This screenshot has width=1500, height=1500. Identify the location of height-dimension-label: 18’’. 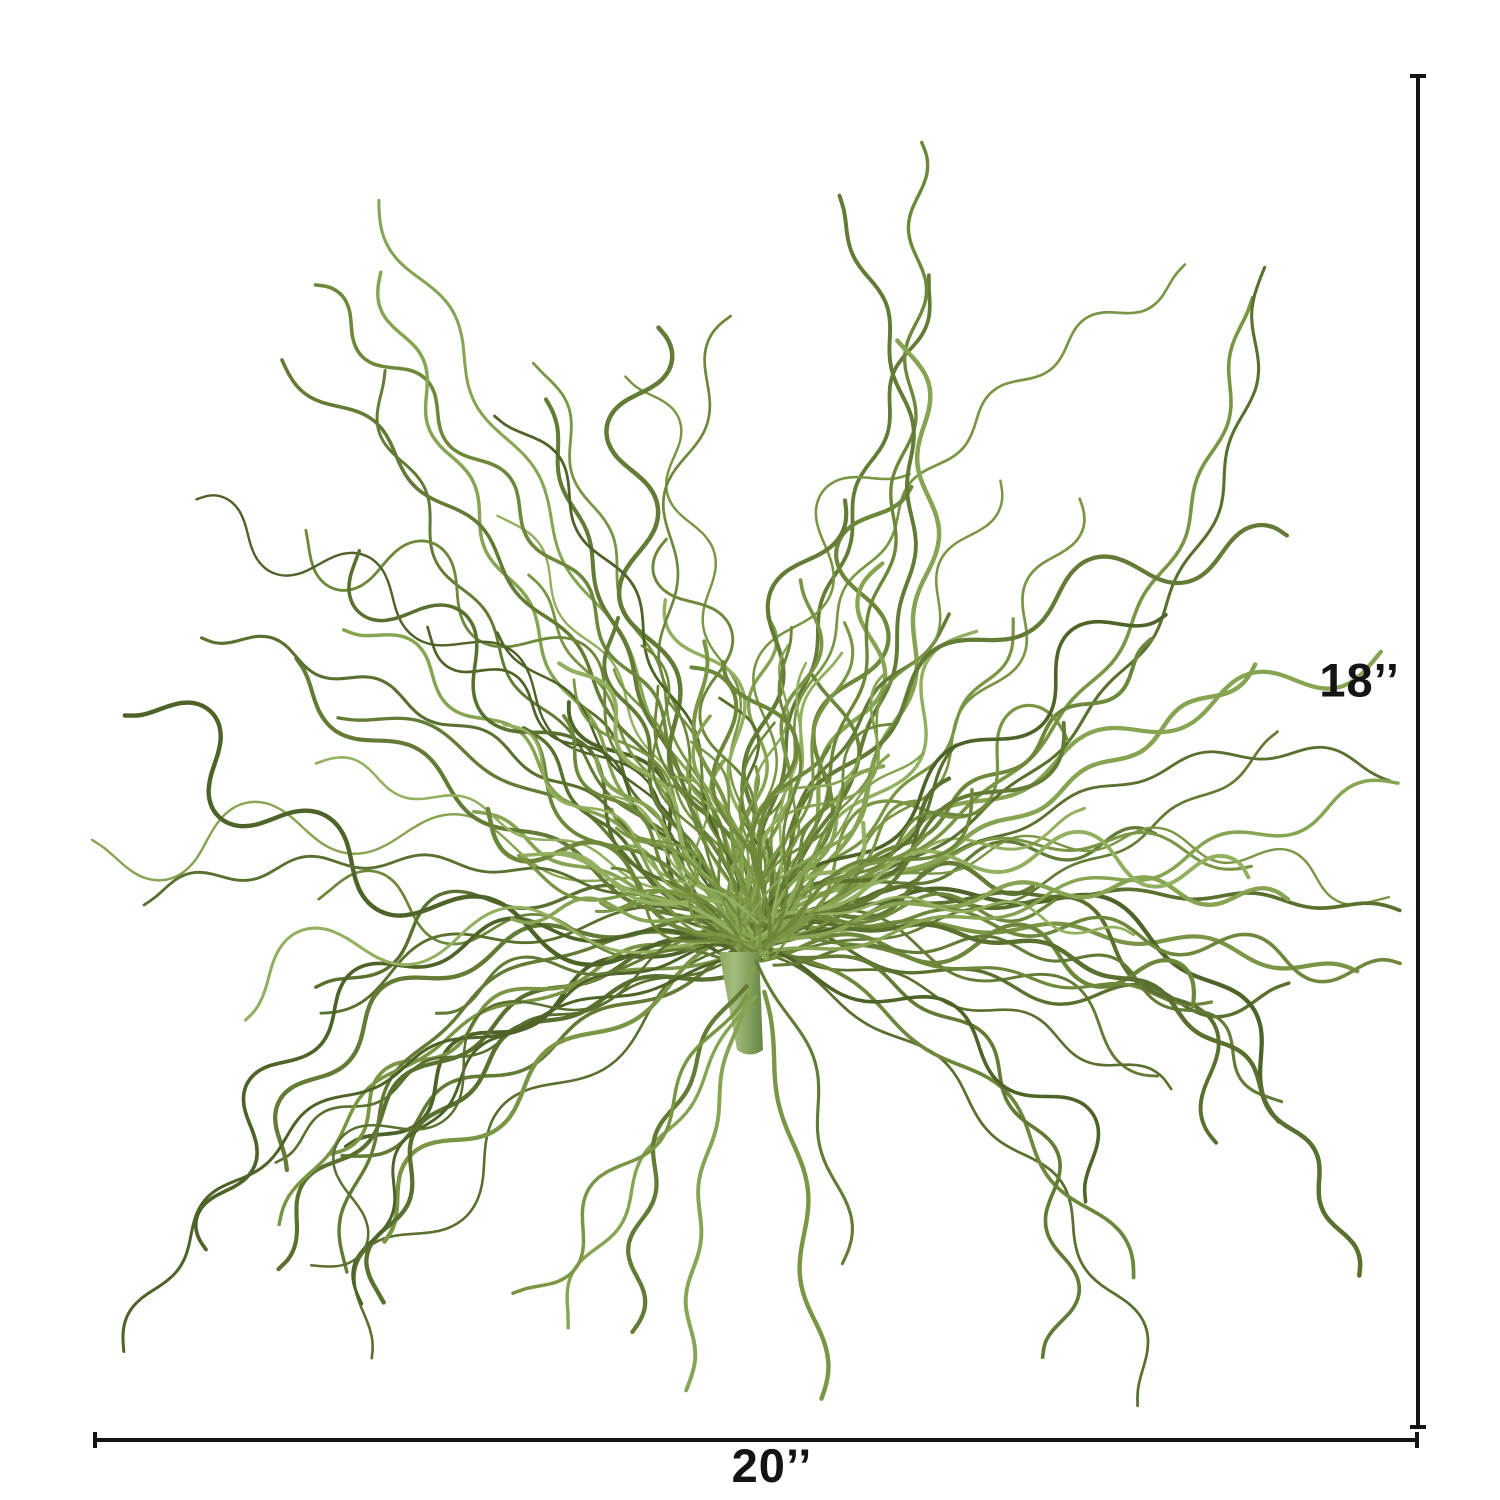
(1359, 680).